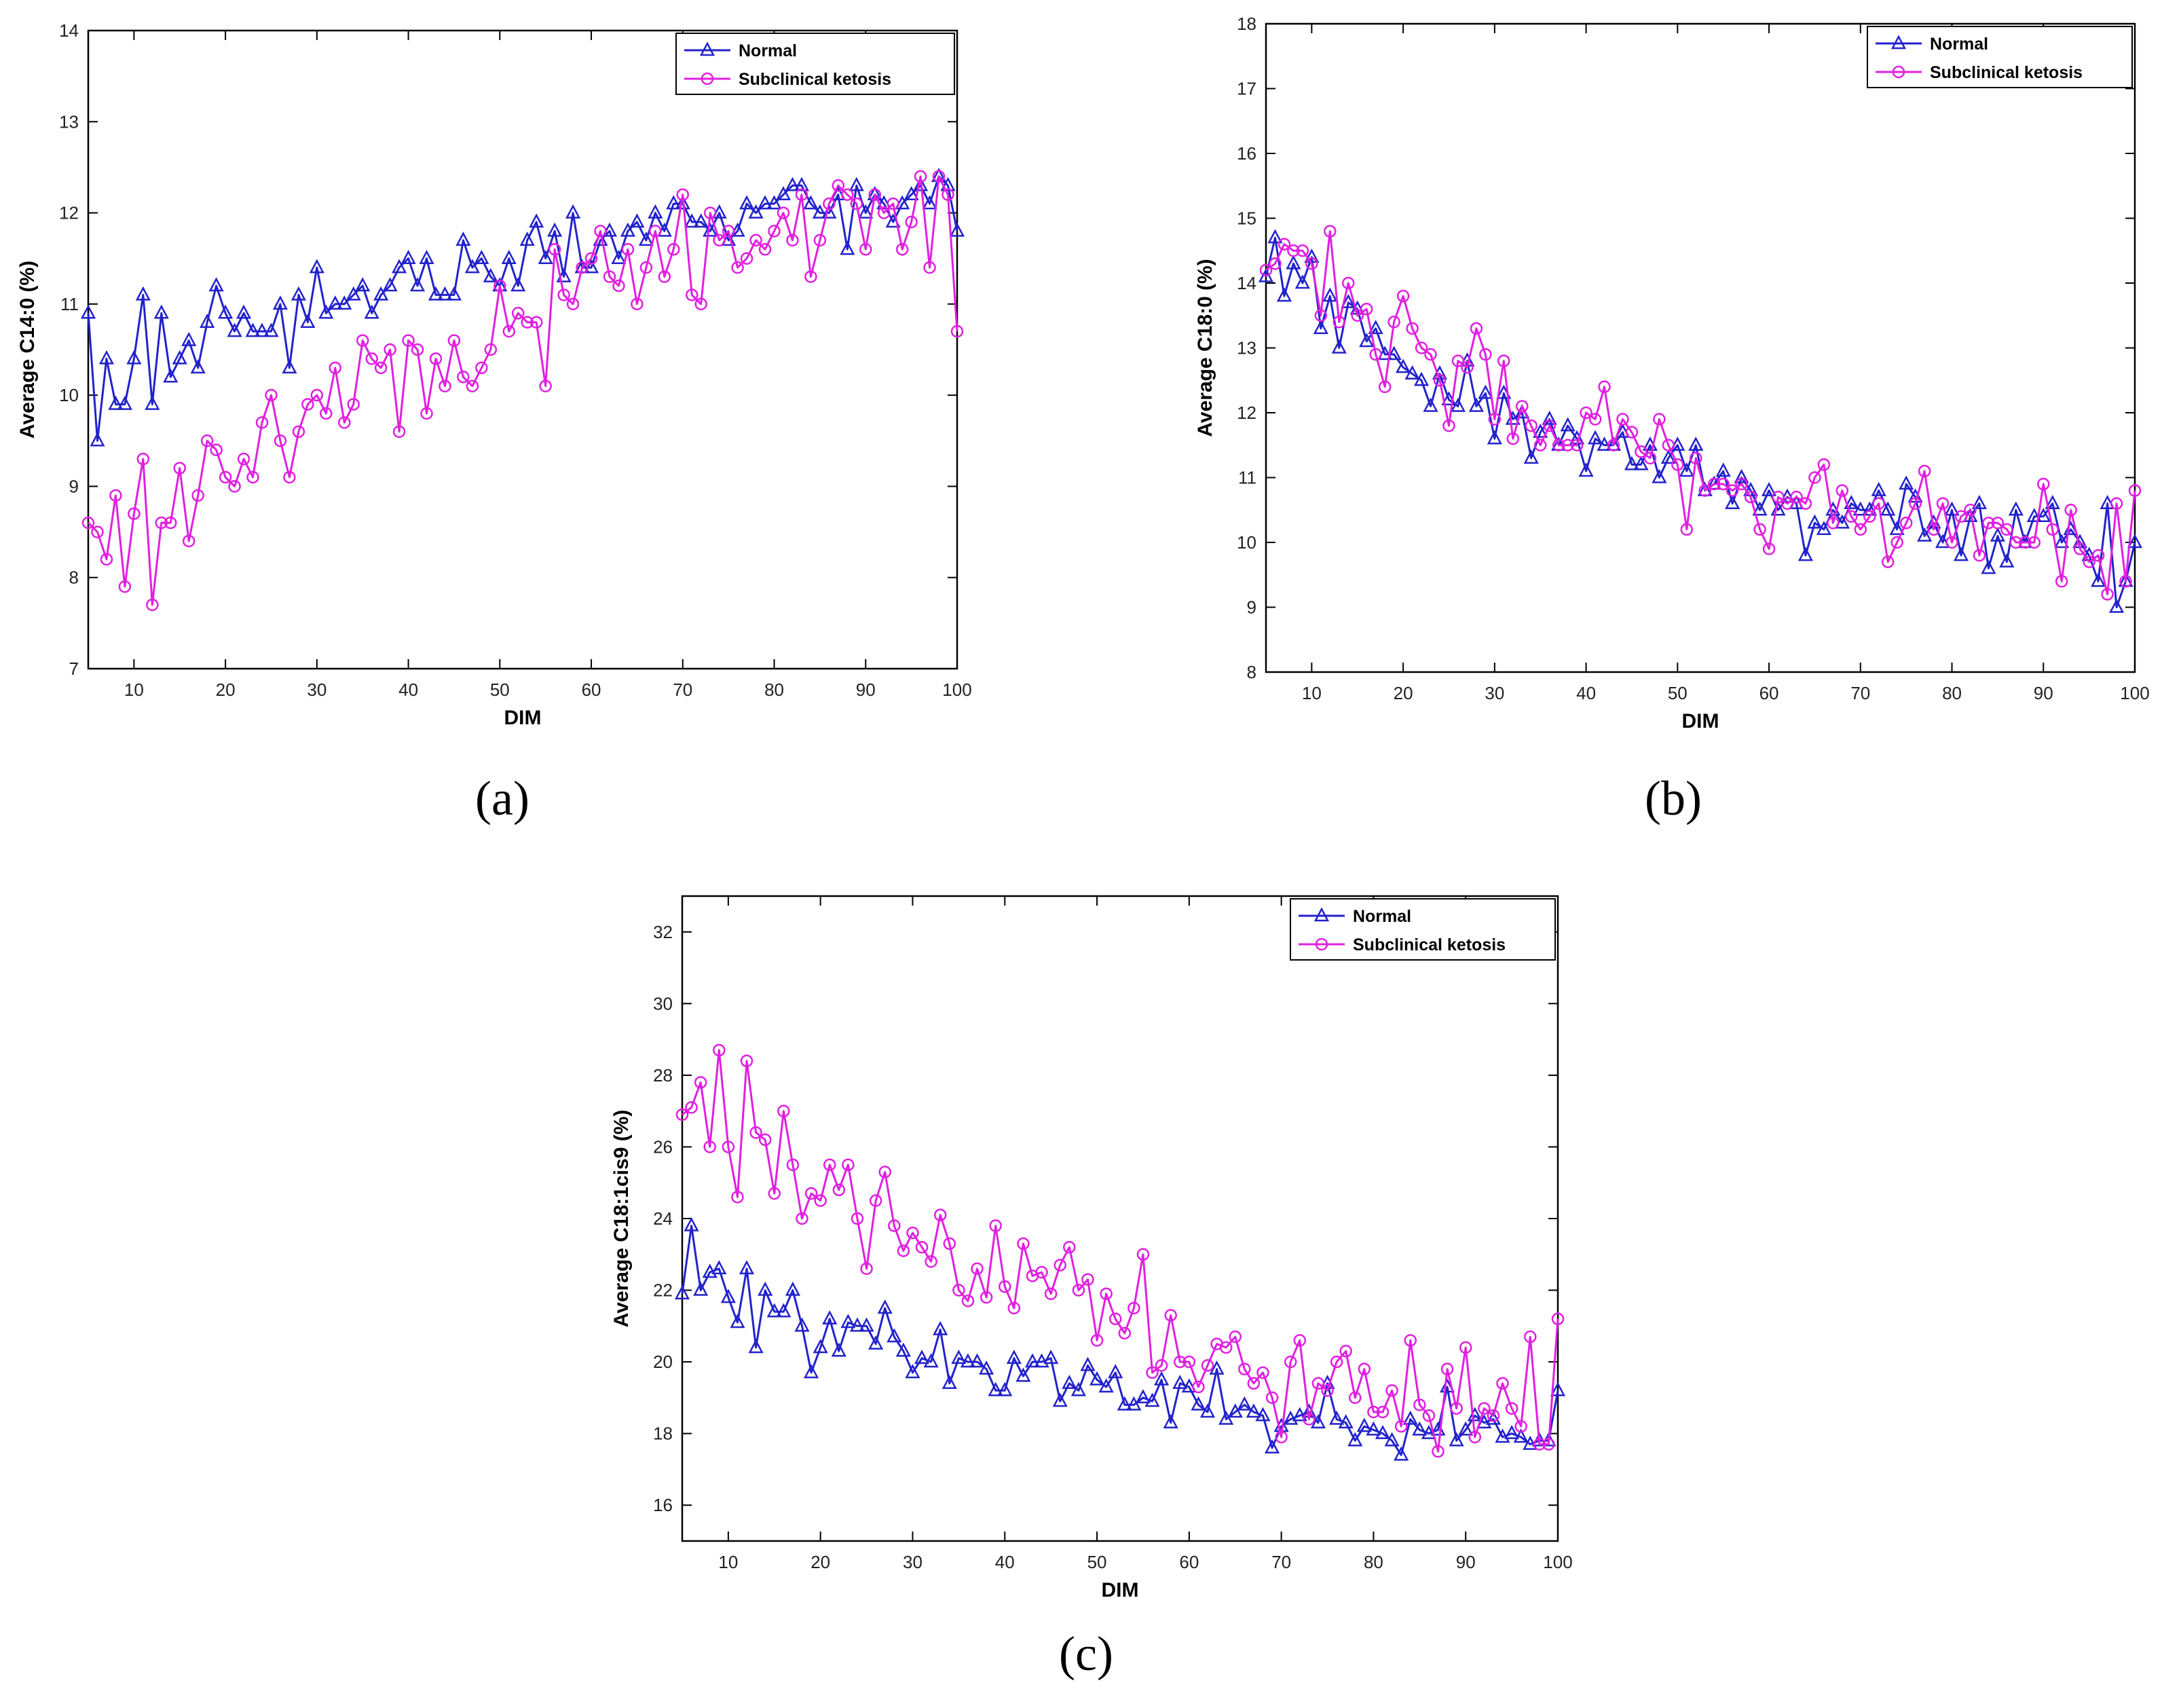 This screenshot has width=2162, height=1708. I want to click on y-tick-label: 7, so click(74, 668).